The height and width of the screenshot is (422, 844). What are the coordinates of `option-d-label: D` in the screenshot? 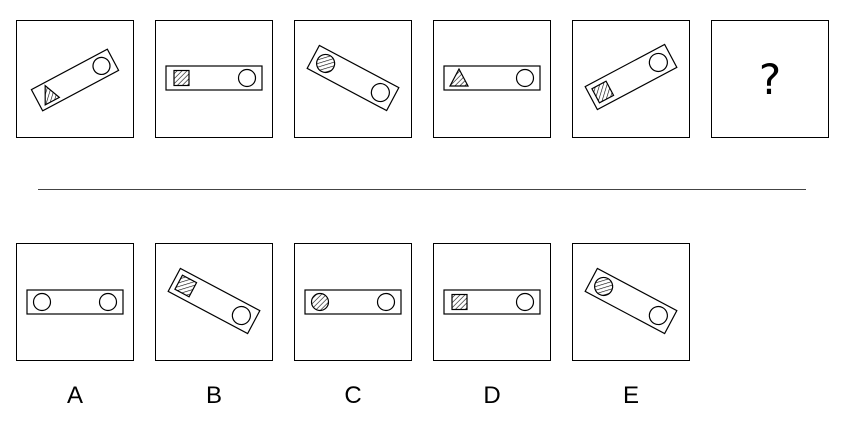 It's located at (492, 395).